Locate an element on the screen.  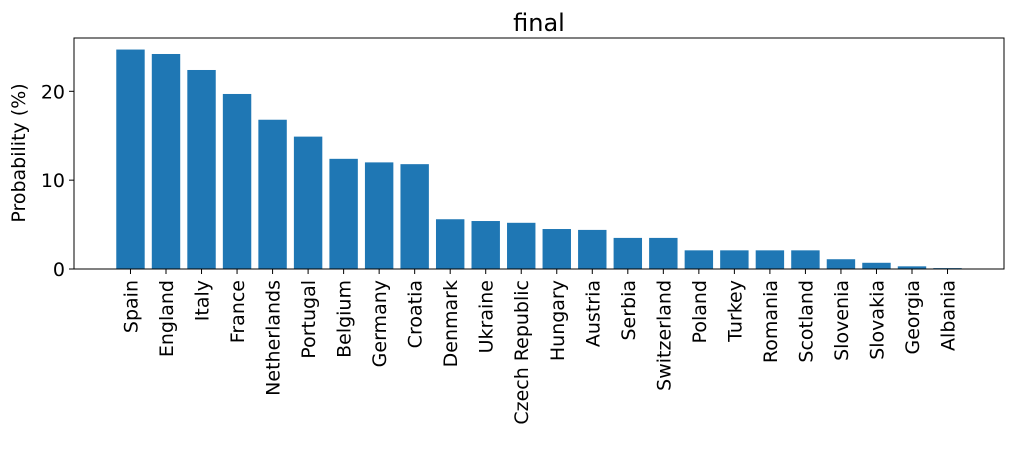
x-tick-label: Italy is located at coordinates (203, 300).